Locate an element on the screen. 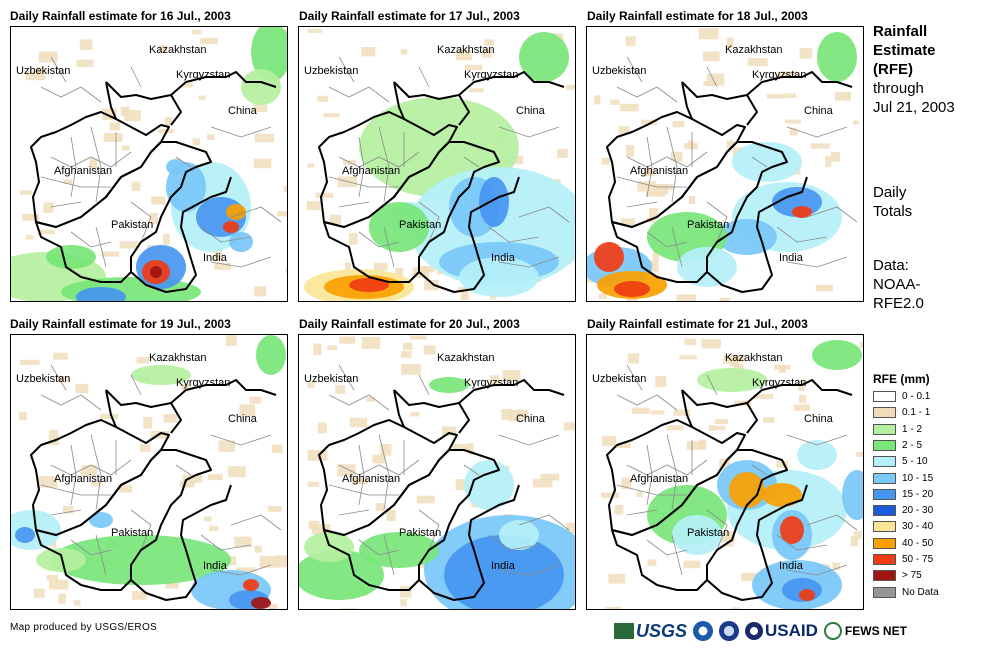 The height and width of the screenshot is (649, 983). legend-title: RFE (mm) is located at coordinates (901, 379).